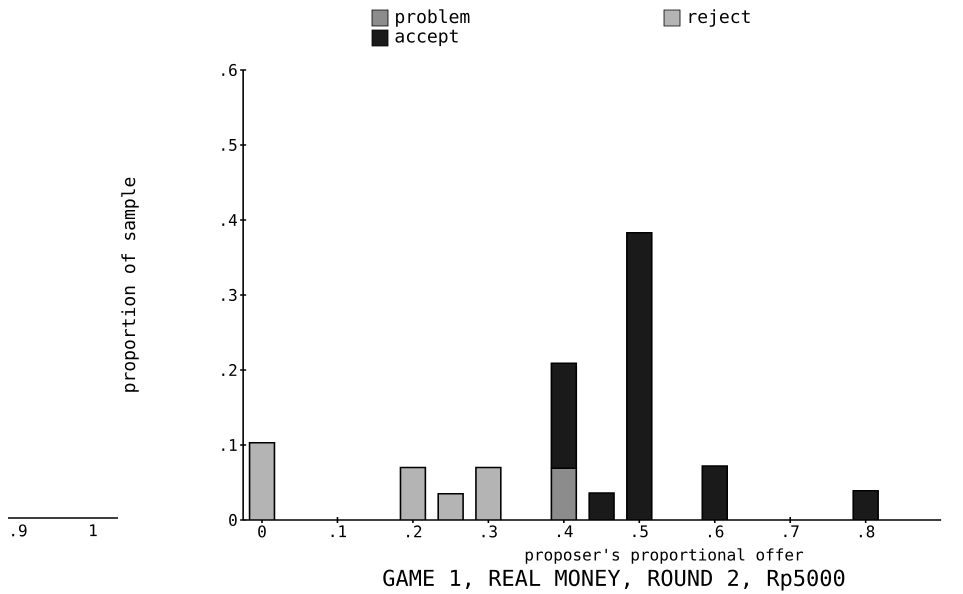 This screenshot has height=594, width=963. Describe the element at coordinates (433, 18) in the screenshot. I see `legend-label: problem` at that location.